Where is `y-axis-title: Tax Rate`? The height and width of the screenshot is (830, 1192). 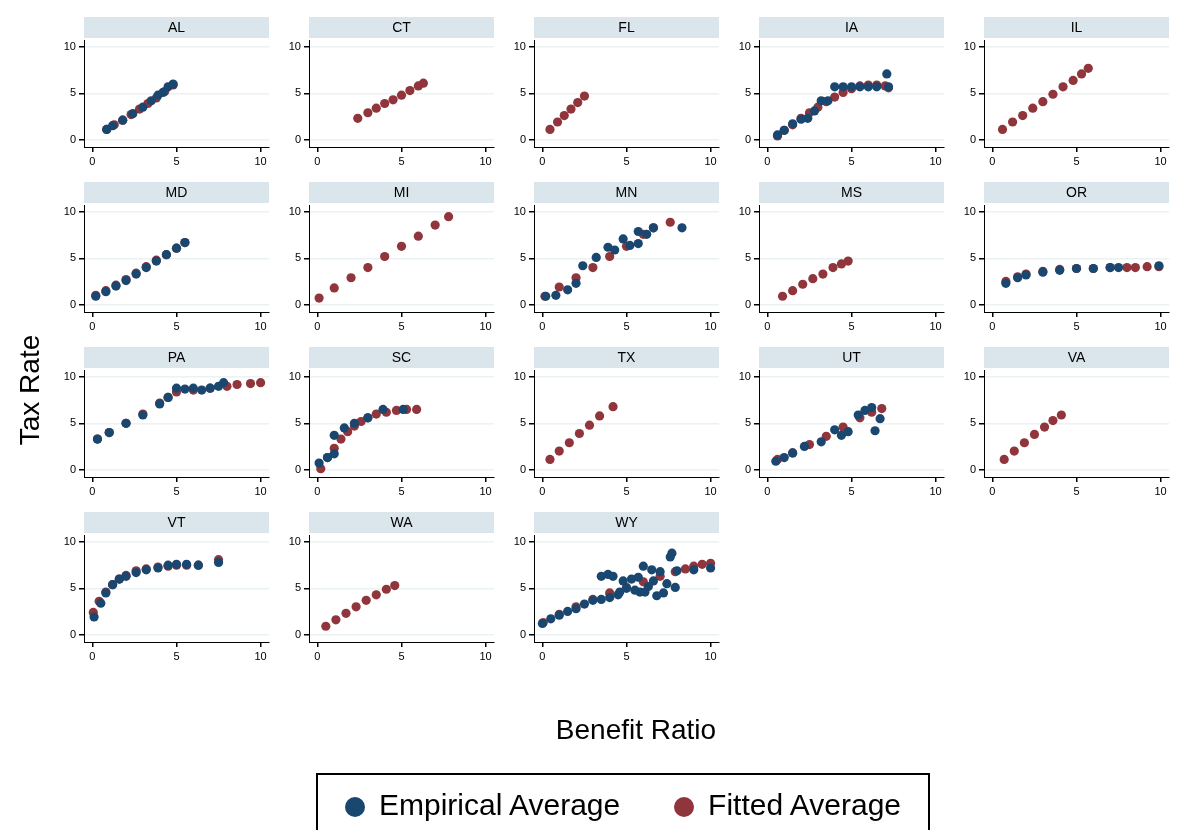
y-axis-title: Tax Rate is located at coordinates (30, 390).